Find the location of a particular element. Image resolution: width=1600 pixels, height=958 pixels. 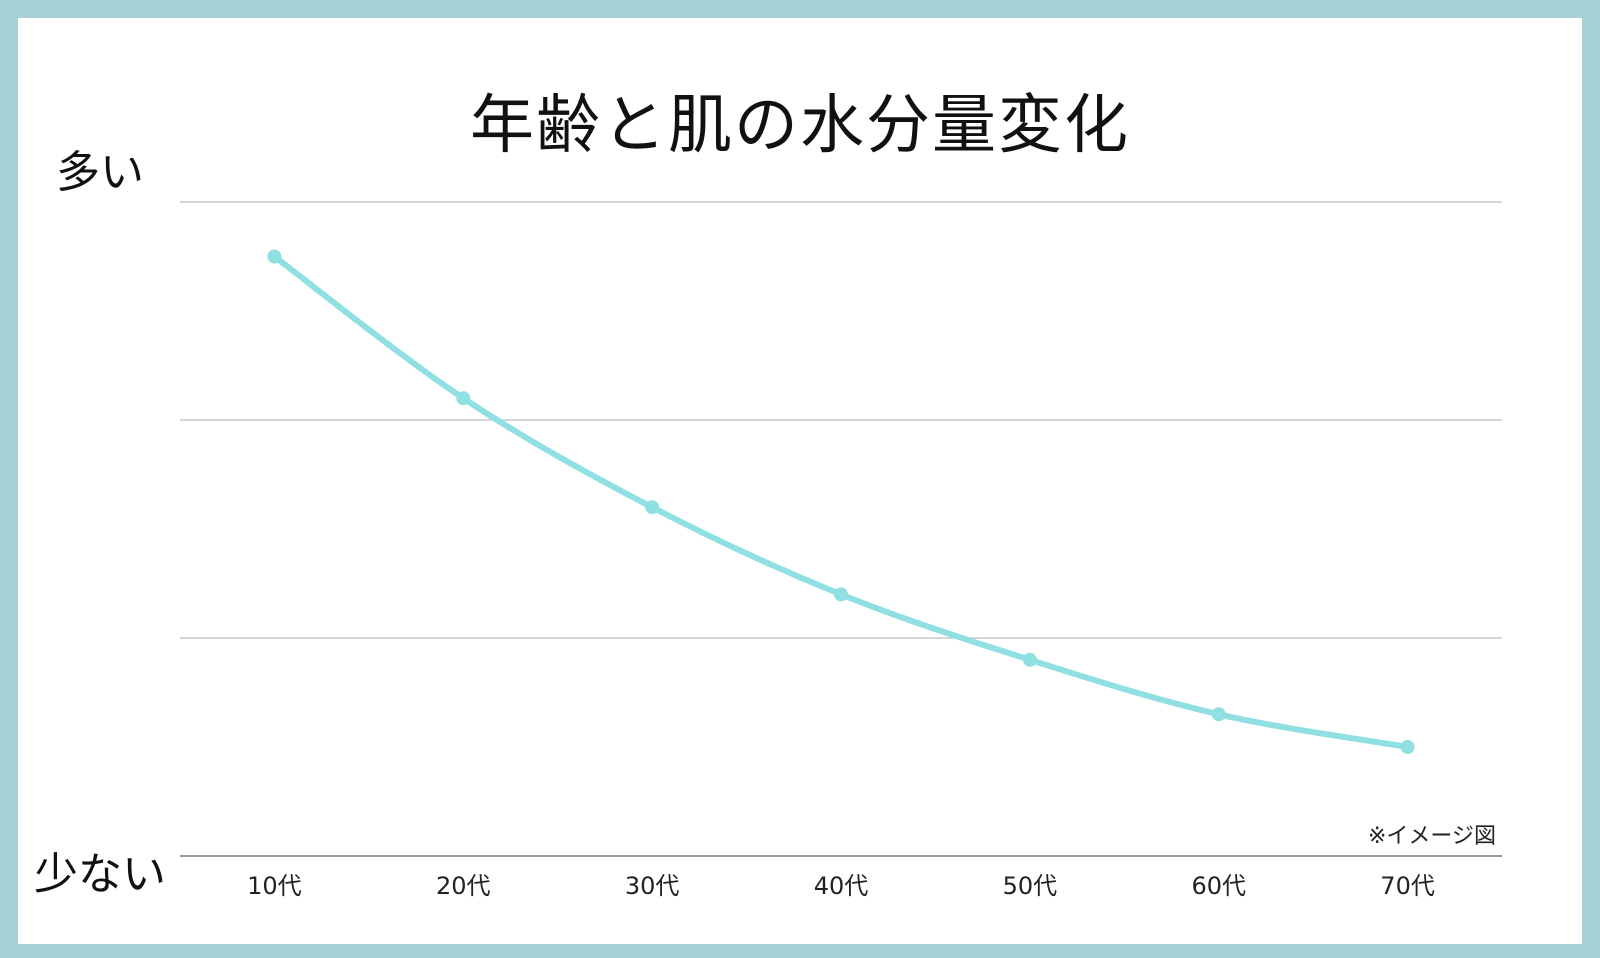

x-tick-label: 10代 is located at coordinates (274, 886).